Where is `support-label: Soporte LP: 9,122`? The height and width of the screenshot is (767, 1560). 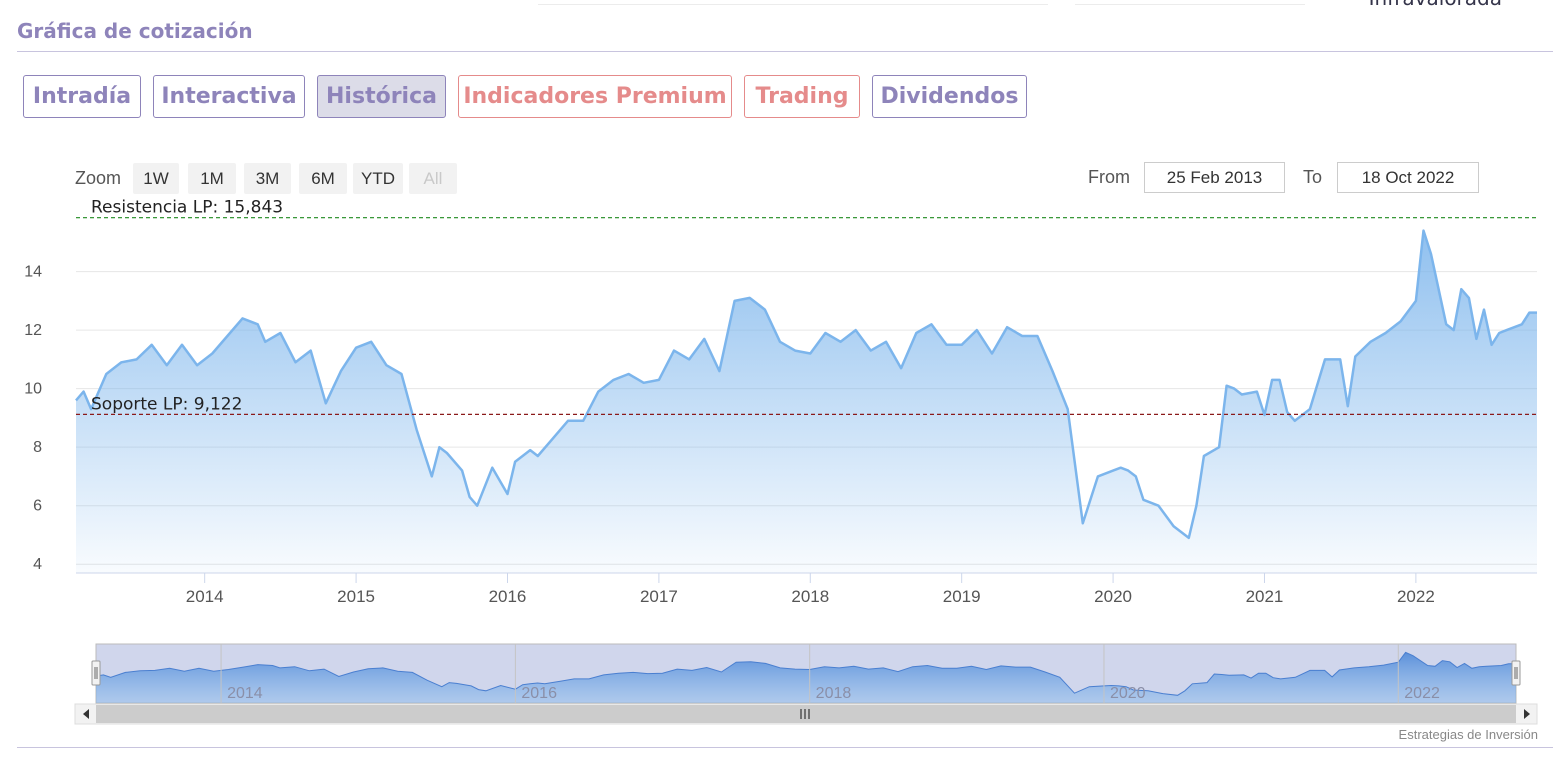
support-label: Soporte LP: 9,122 is located at coordinates (166, 404).